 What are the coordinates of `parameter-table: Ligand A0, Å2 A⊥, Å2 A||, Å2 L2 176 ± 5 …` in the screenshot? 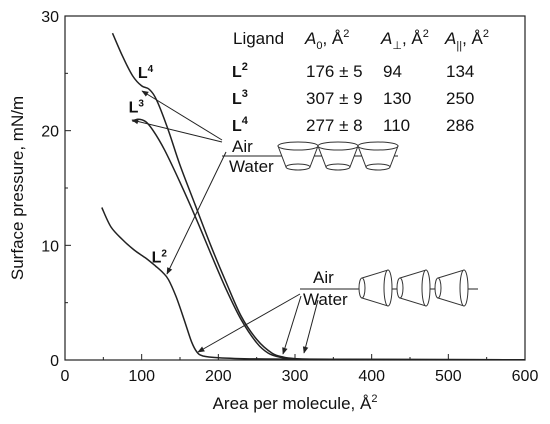 It's located at (360, 81).